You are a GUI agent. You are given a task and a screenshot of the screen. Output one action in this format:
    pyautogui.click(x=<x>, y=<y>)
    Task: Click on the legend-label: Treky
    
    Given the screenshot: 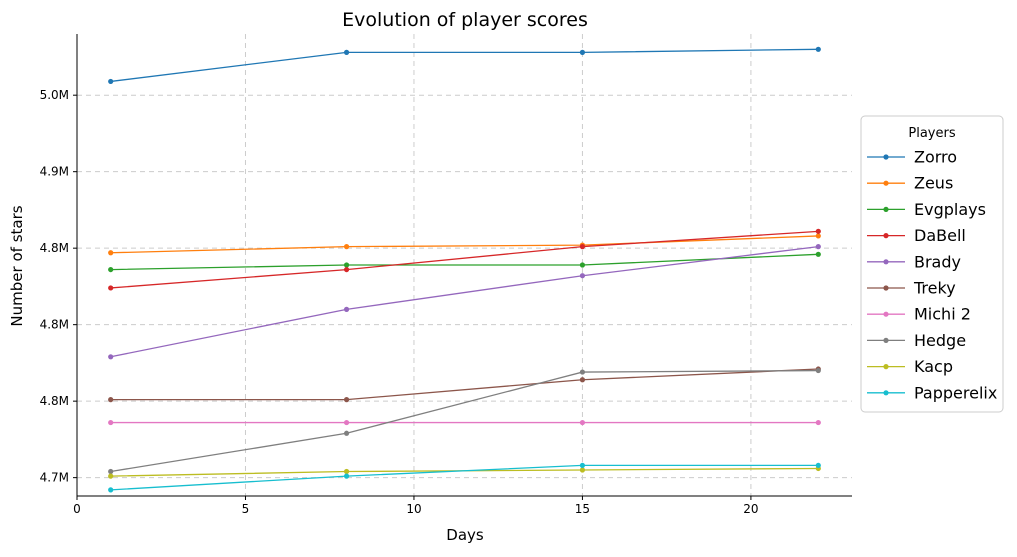 What is the action you would take?
    pyautogui.click(x=934, y=288)
    